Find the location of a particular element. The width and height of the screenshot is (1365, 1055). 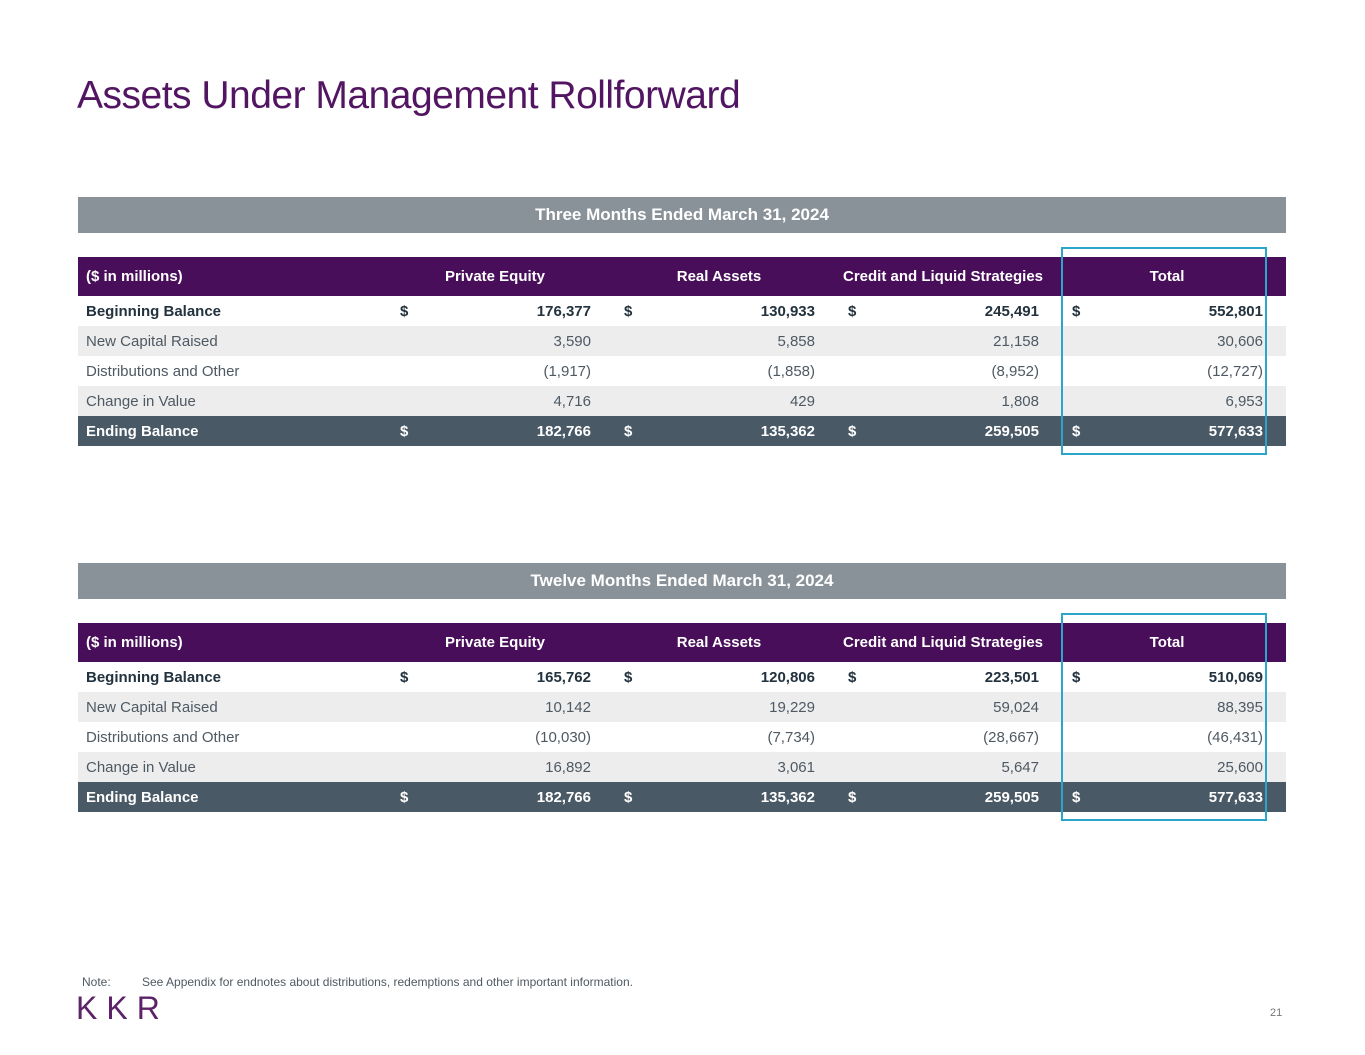

cell-credit-liquid-strategies: (8,952) is located at coordinates (950, 371).